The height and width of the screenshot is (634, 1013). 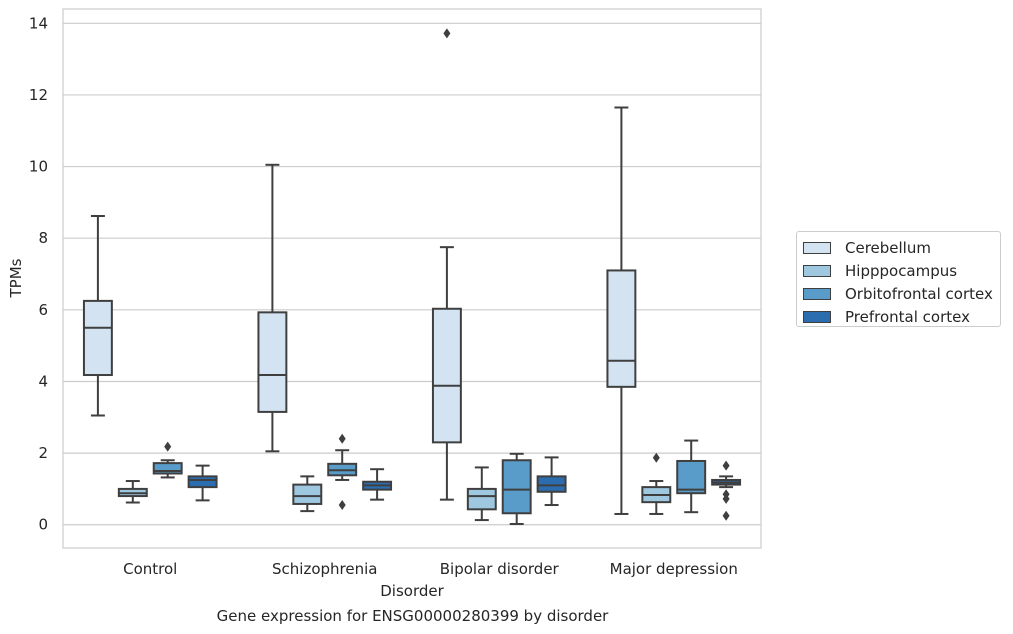 I want to click on x-tick-label: Control, so click(x=150, y=569).